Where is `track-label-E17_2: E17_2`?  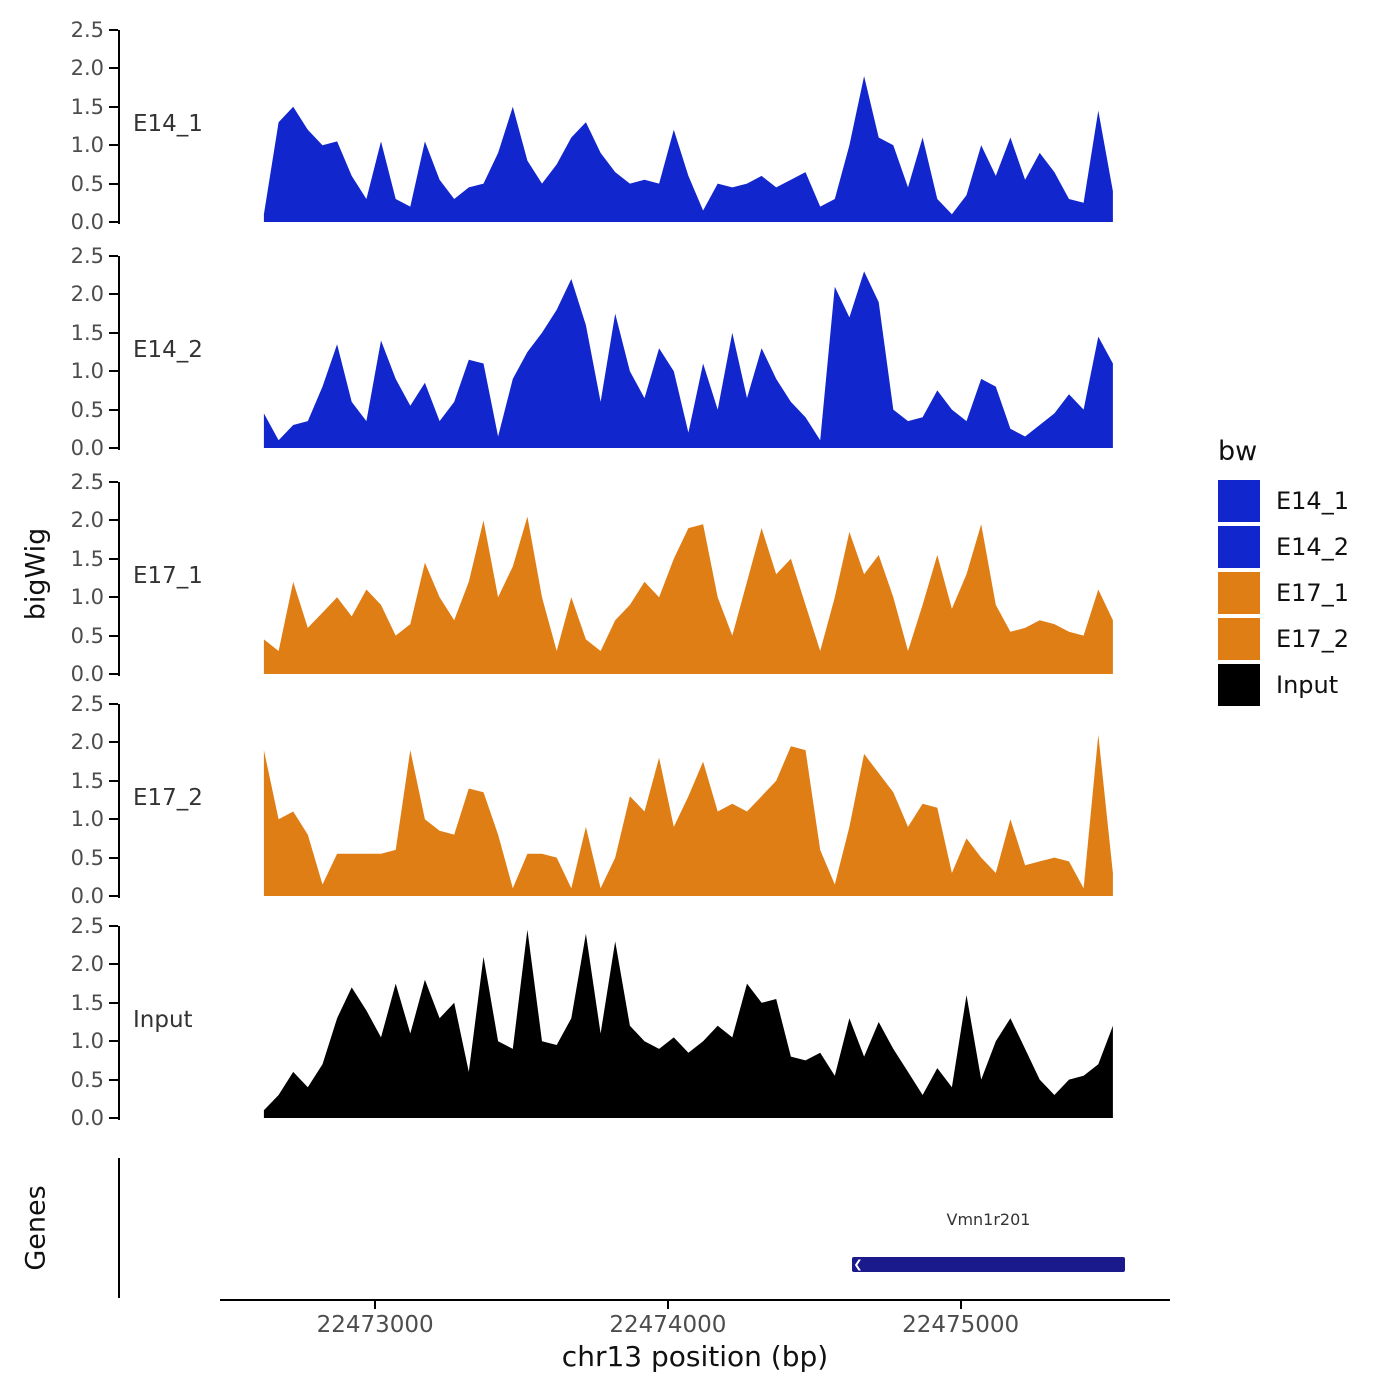
track-label-E17_2: E17_2 is located at coordinates (168, 797).